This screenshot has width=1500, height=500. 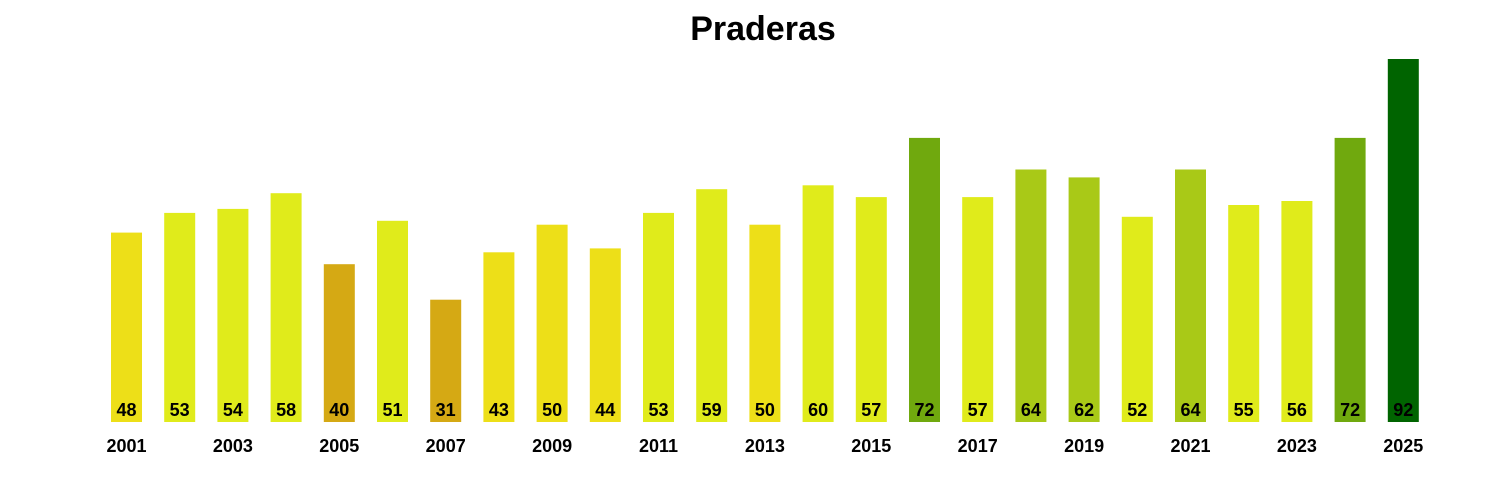 What do you see at coordinates (658, 317) in the screenshot?
I see `bar-2011` at bounding box center [658, 317].